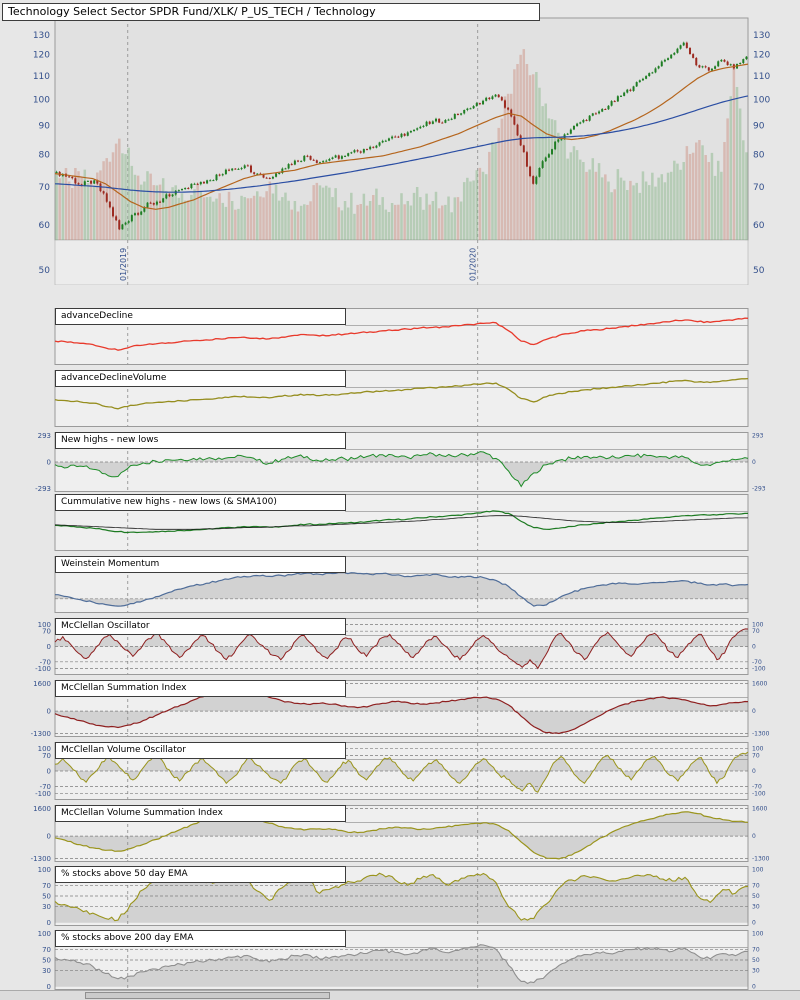 The width and height of the screenshot is (800, 1000). What do you see at coordinates (400, 833) in the screenshot?
I see `mcclellan-volume-summation-plot: 1600 1600 0 0 -1300 -1300` at bounding box center [400, 833].